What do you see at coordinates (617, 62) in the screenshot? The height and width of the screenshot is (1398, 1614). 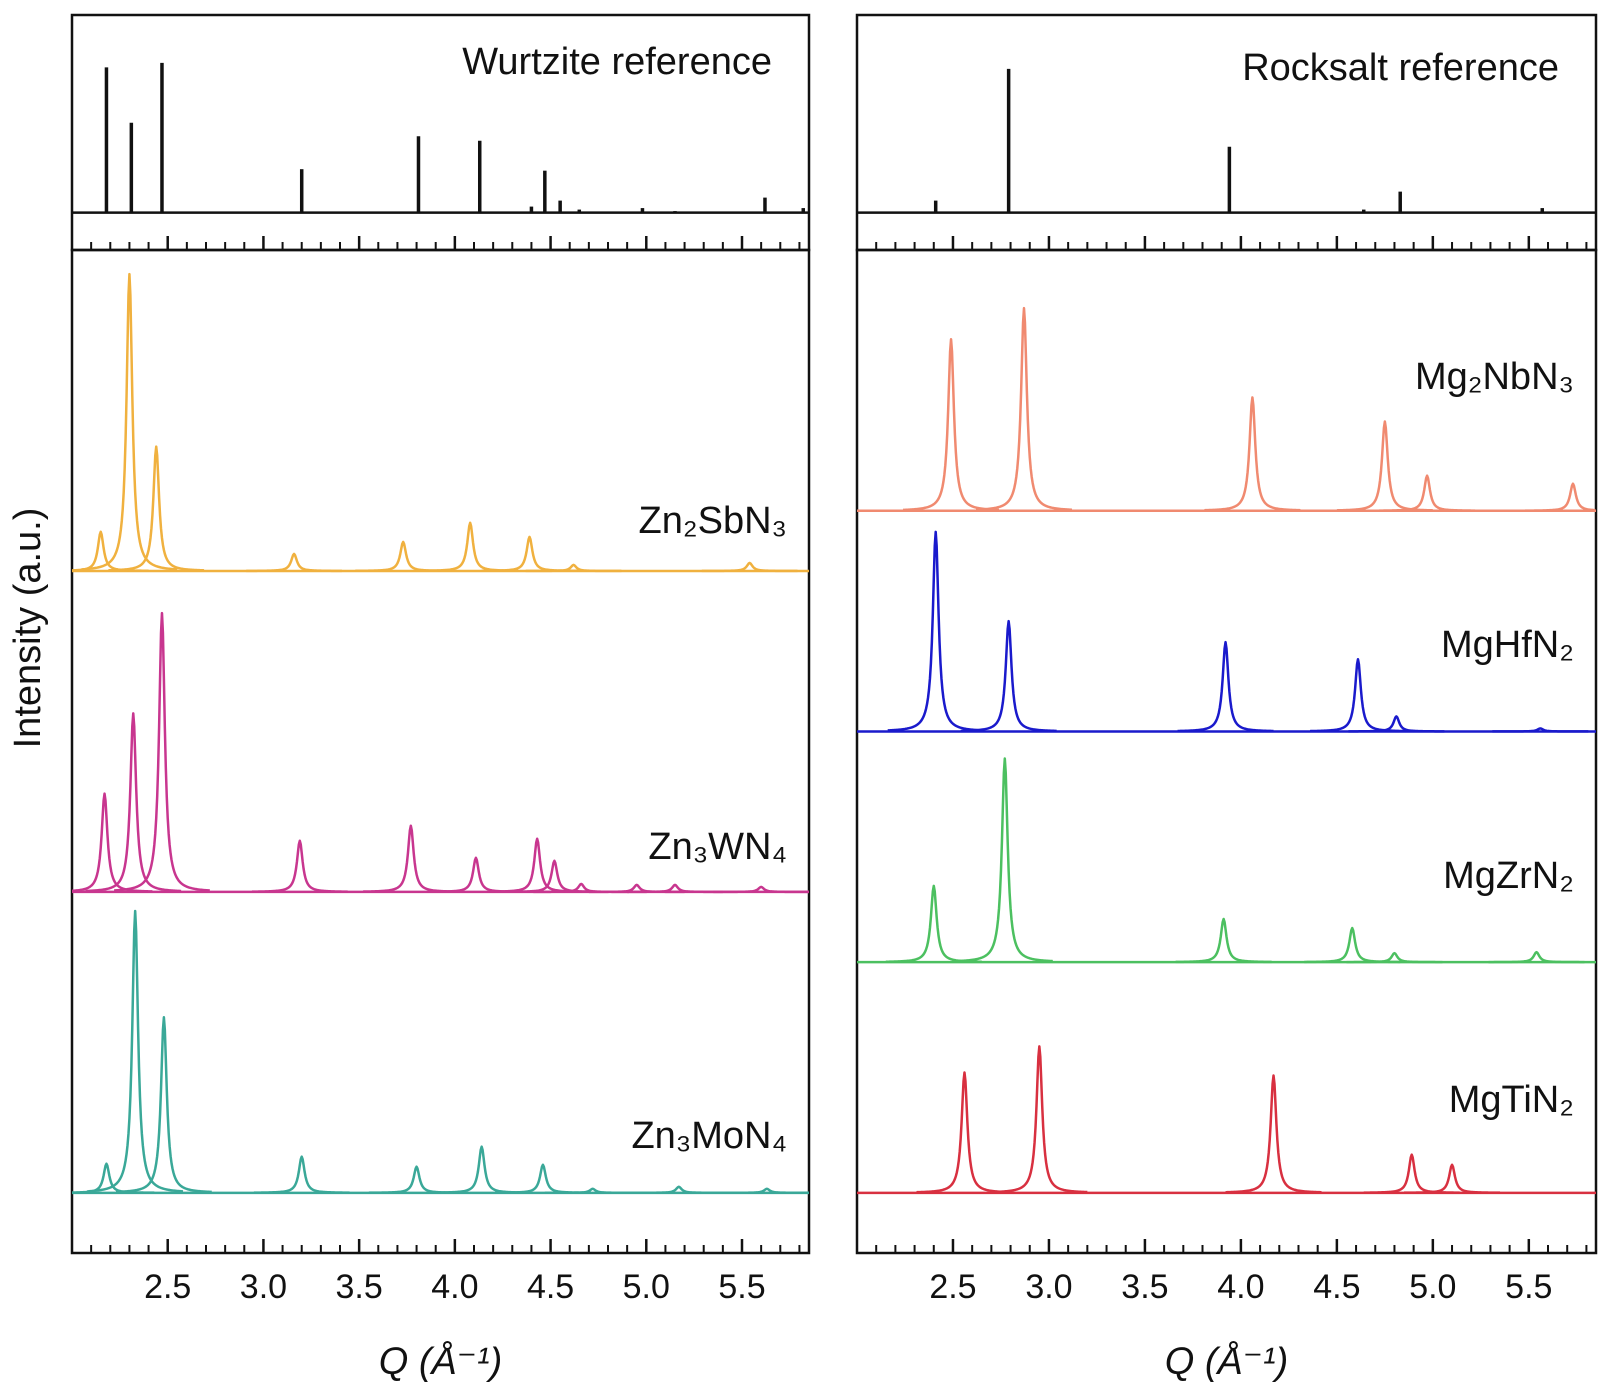 I see `reference-title: Wurtzite reference` at bounding box center [617, 62].